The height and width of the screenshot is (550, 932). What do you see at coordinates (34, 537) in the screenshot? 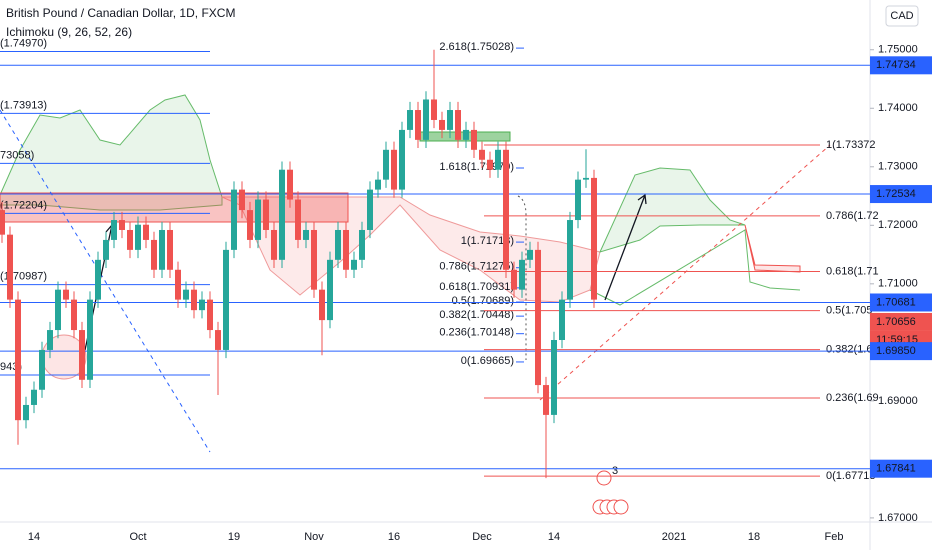
I see `x-tick-label: 14` at bounding box center [34, 537].